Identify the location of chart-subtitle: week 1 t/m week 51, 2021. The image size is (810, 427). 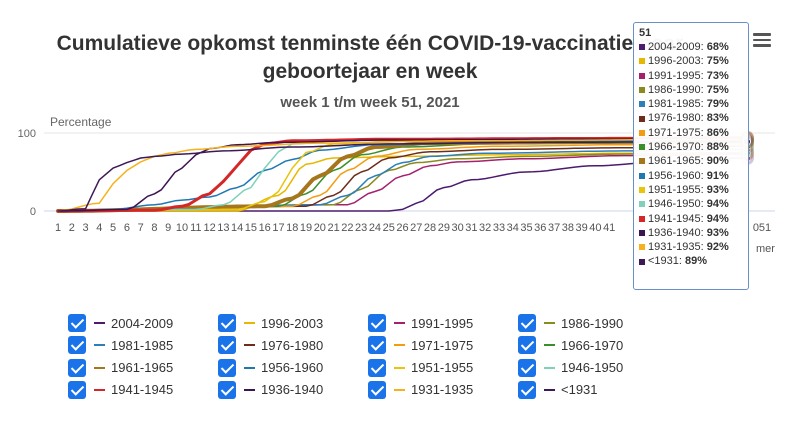
(370, 102).